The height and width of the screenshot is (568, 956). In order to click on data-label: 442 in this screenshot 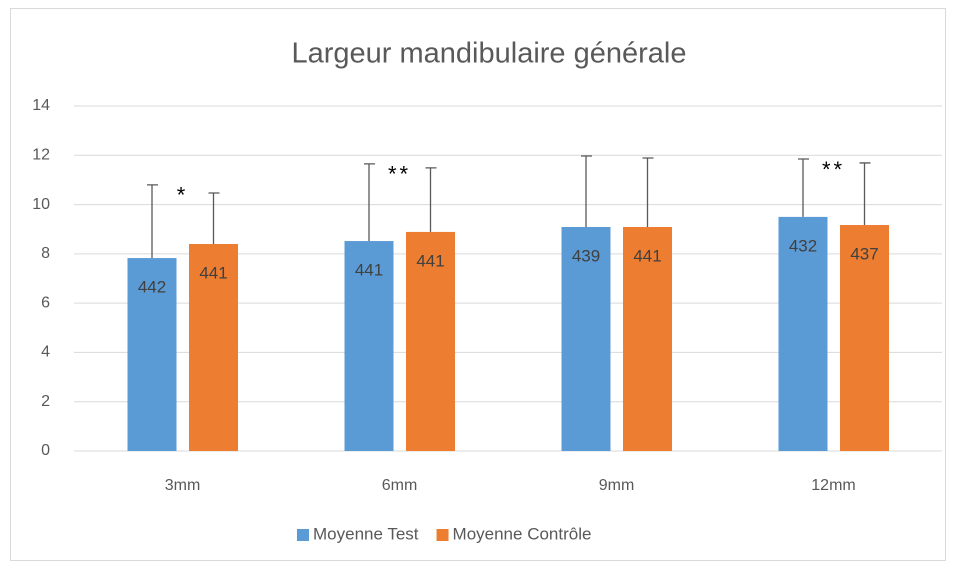, I will do `click(152, 287)`.